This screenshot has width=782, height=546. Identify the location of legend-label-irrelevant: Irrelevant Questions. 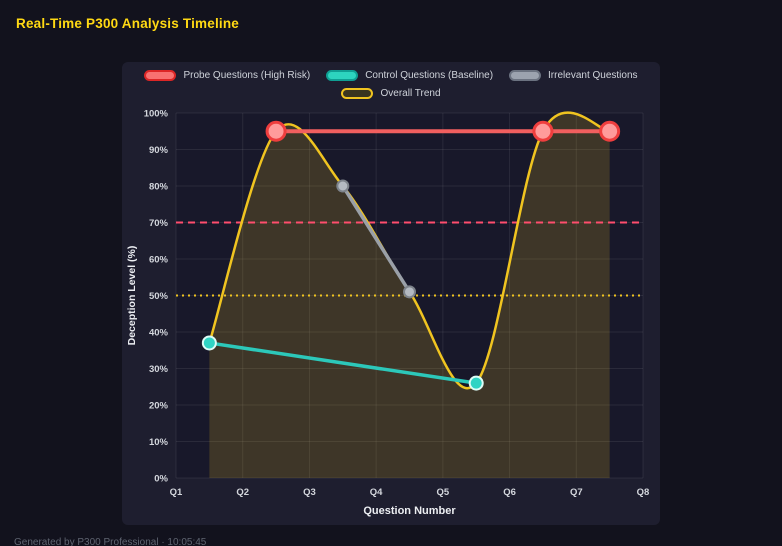
(593, 75).